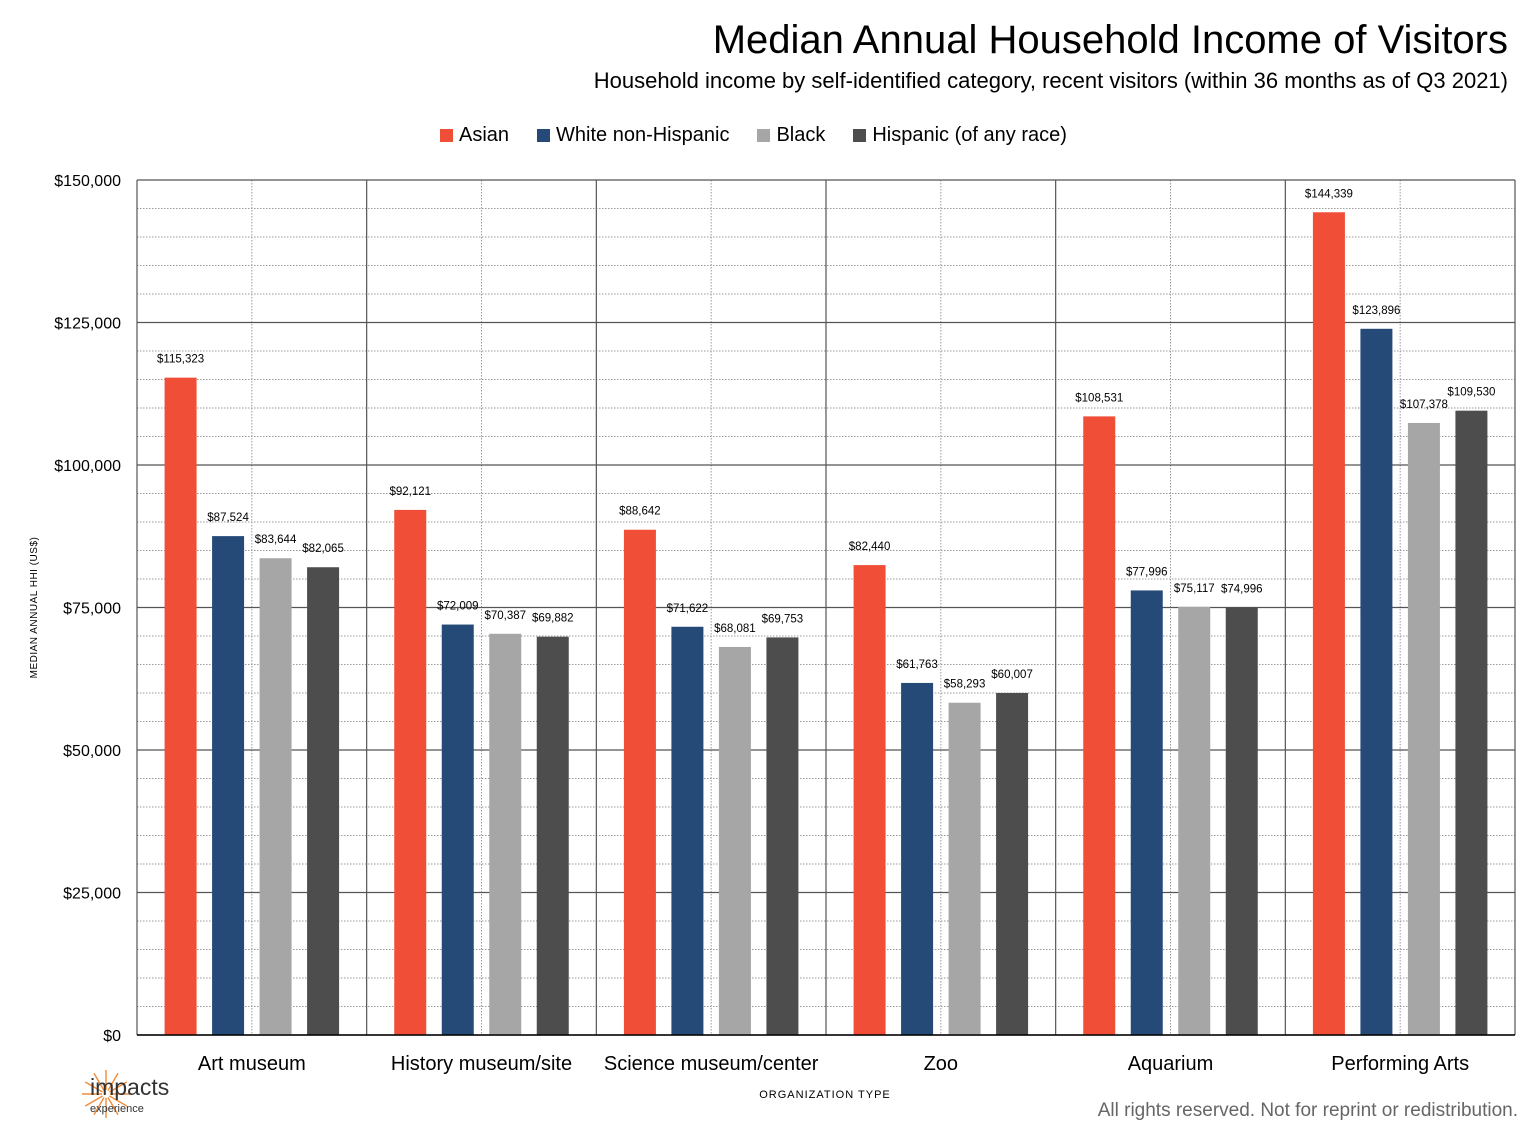 The width and height of the screenshot is (1528, 1142). I want to click on data-label: $115,323, so click(180, 360).